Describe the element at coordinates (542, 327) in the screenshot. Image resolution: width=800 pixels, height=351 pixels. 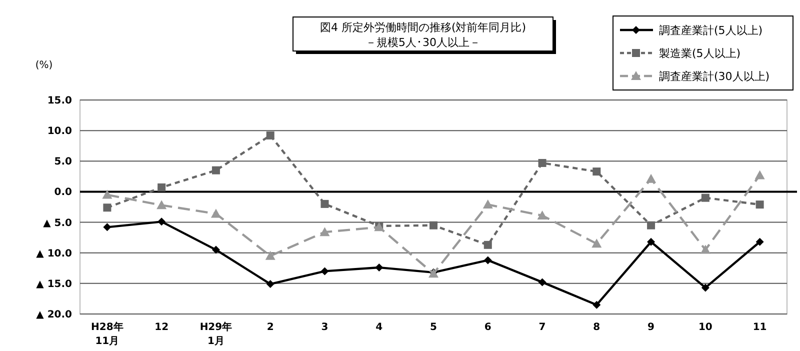
I see `x-tick-label: 7` at that location.